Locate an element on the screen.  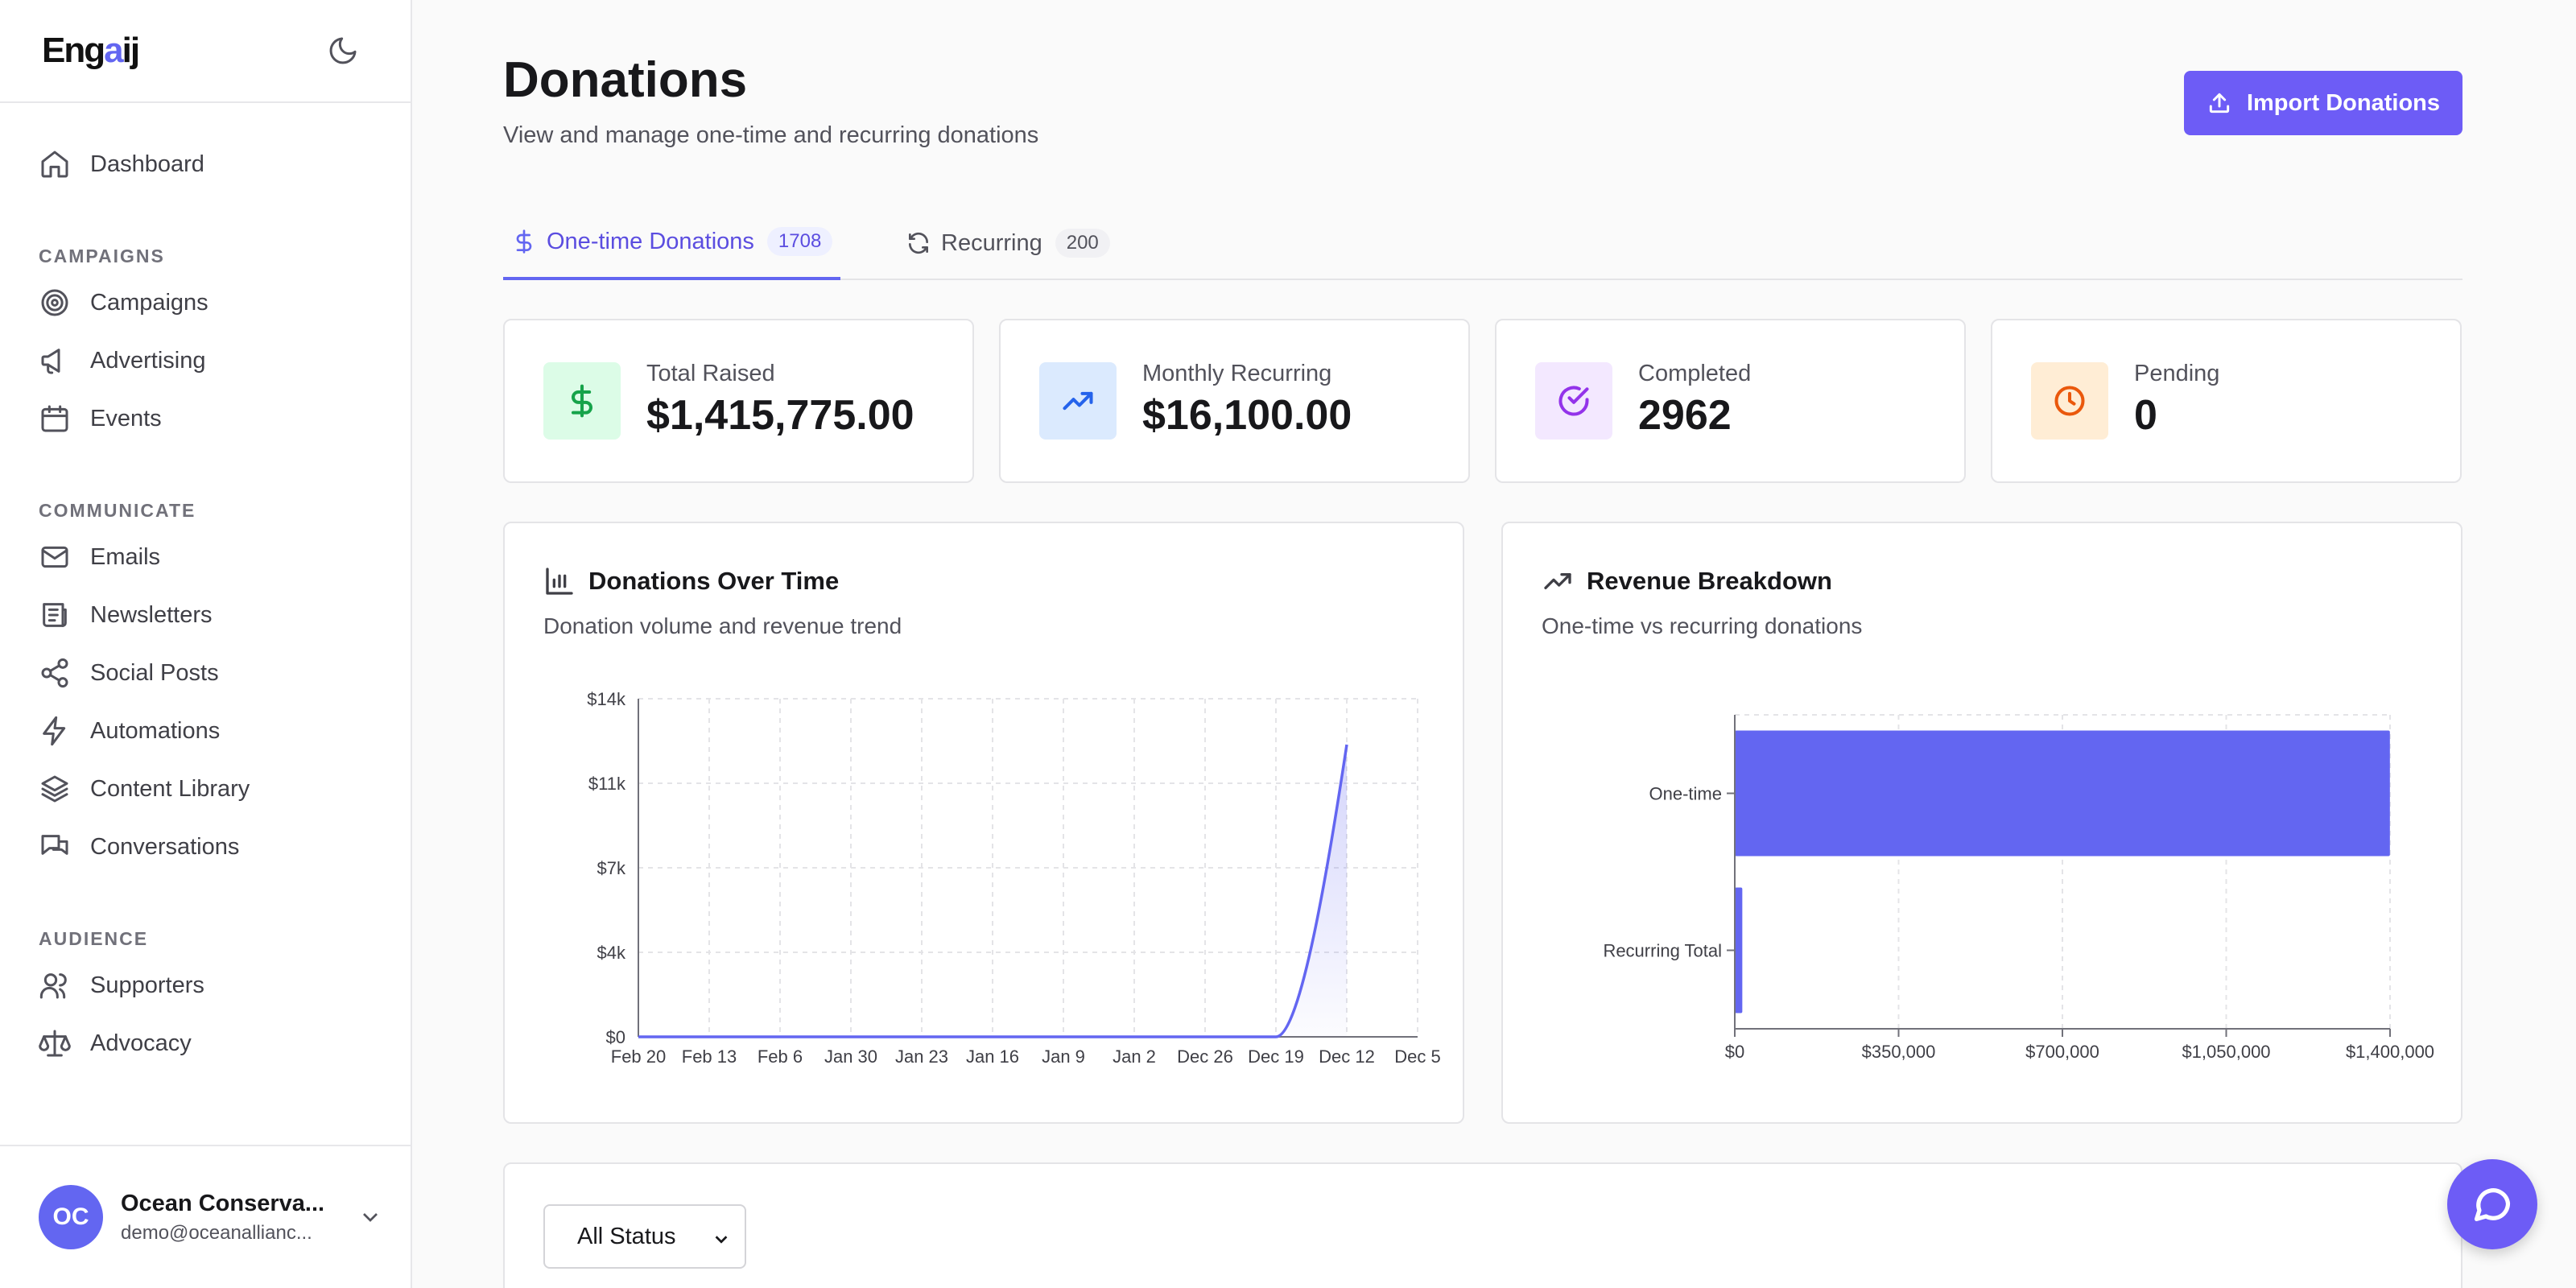
sidebar-item-label: Conversations is located at coordinates (165, 846).